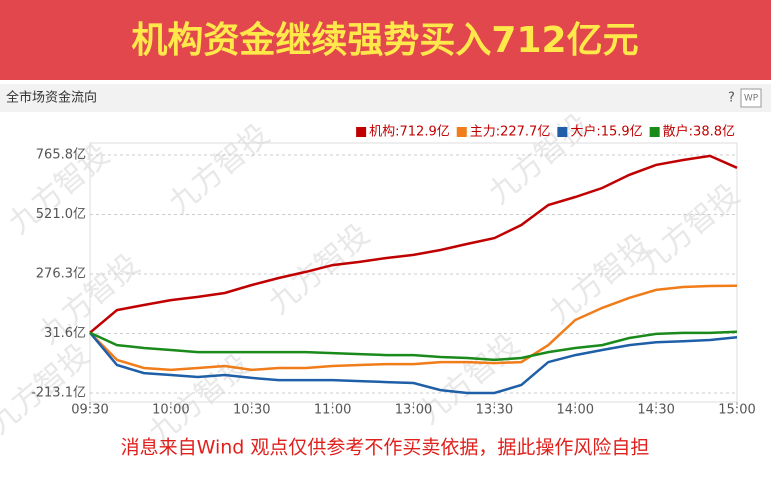 This screenshot has width=771, height=478. I want to click on help: ?, so click(731, 98).